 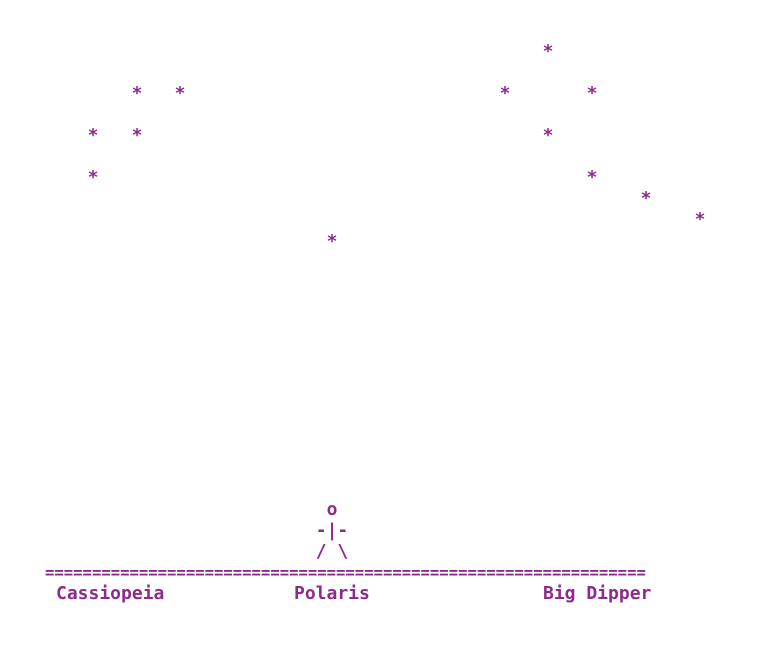 I want to click on figure-body: -|-, so click(x=332, y=530).